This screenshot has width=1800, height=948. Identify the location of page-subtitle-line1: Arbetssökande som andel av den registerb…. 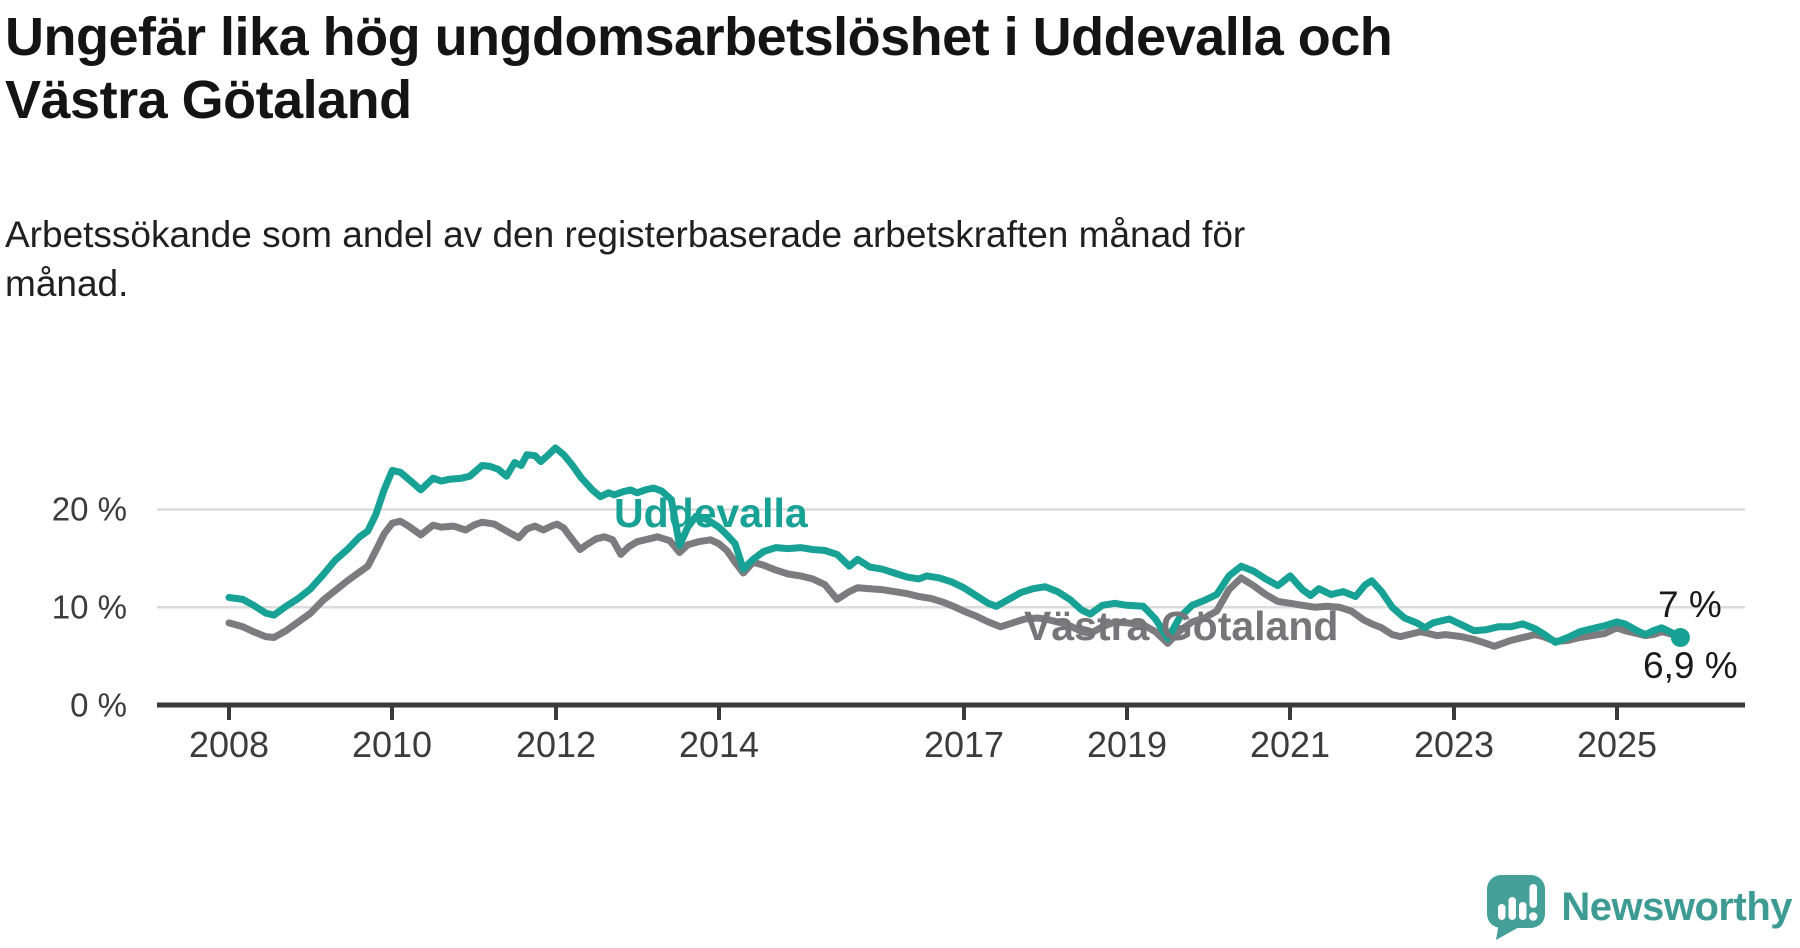
(625, 234).